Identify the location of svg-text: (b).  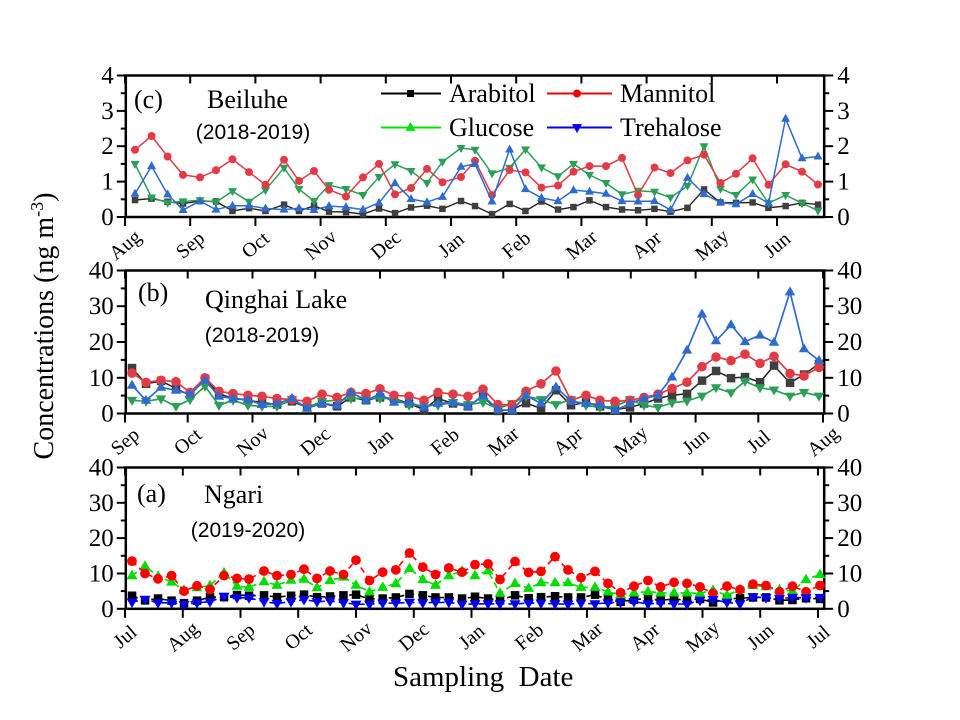
(153, 292).